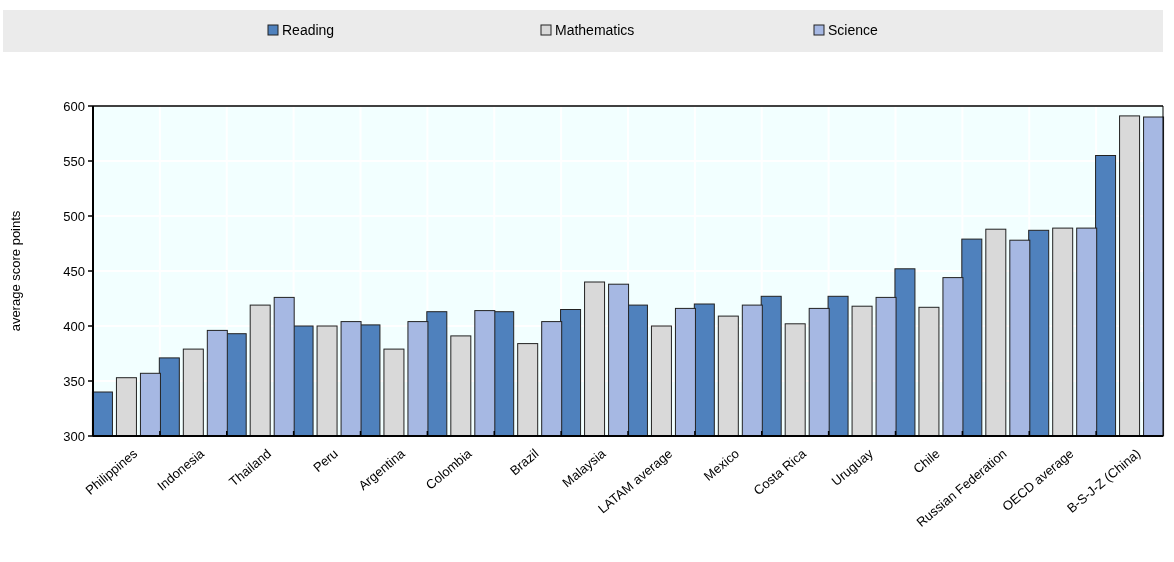  I want to click on y-tick-label: 550, so click(74, 161).